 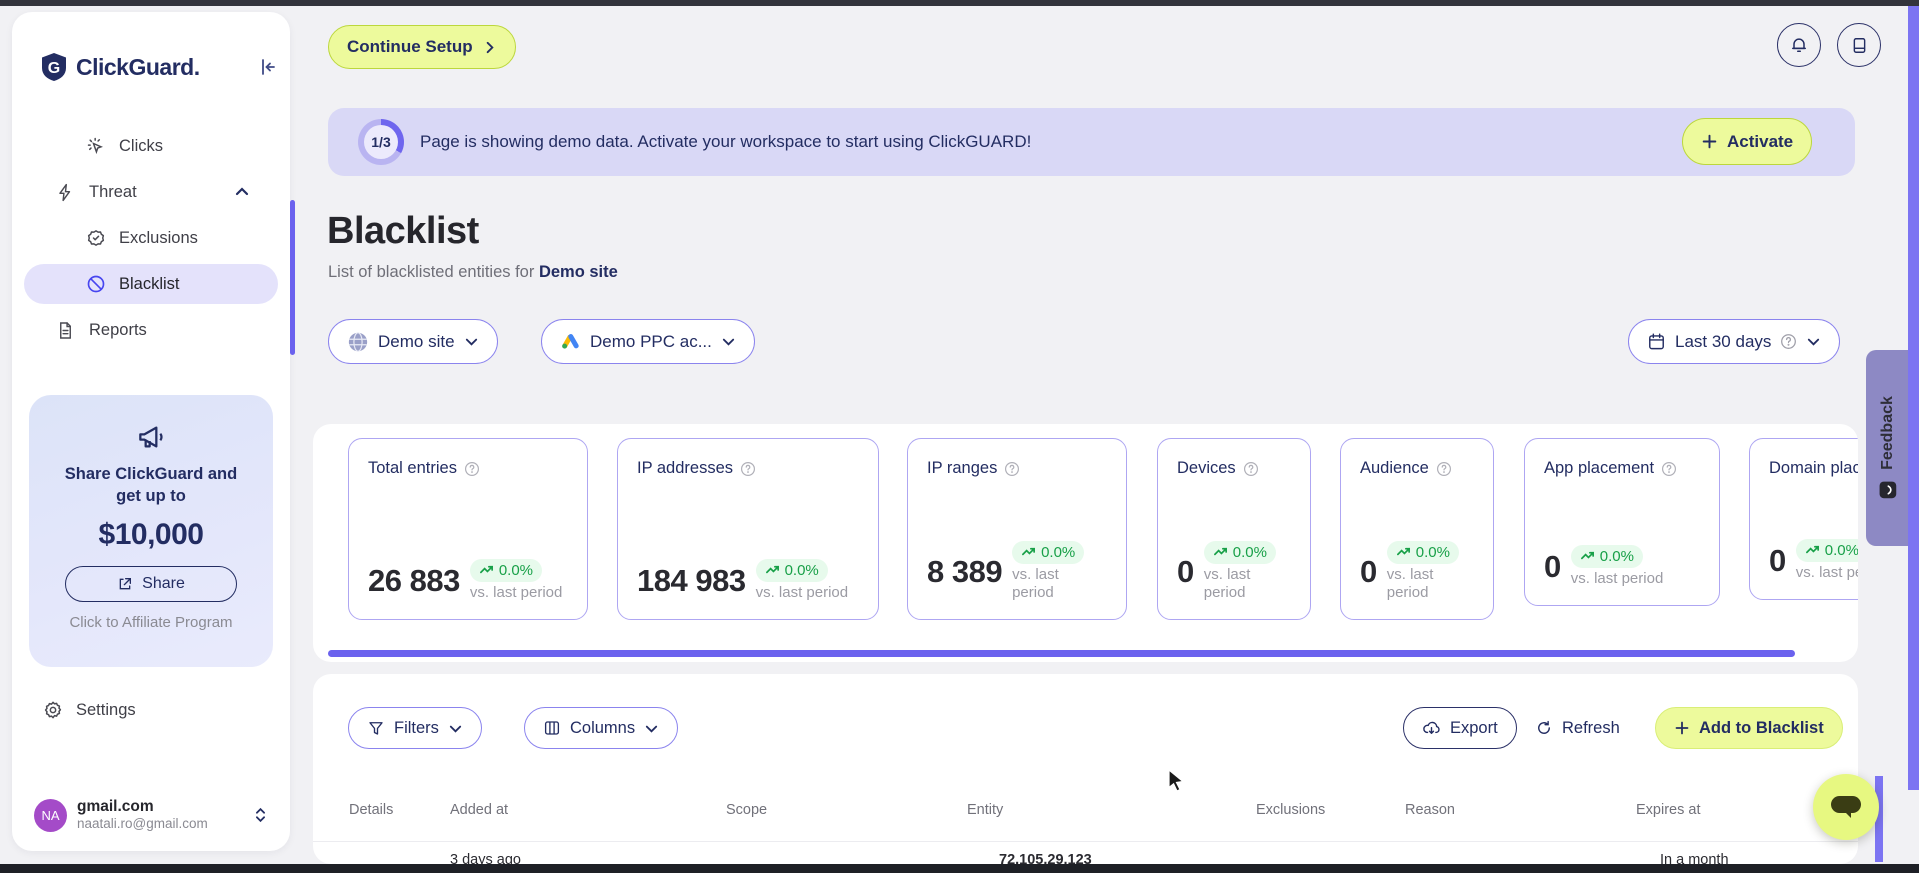 I want to click on promo-text: Share ClickGuard and get up to, so click(x=151, y=485).